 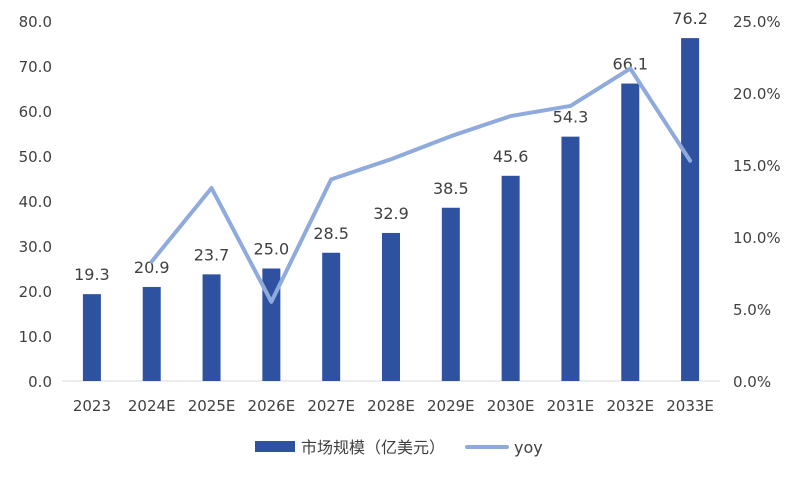 What do you see at coordinates (757, 166) in the screenshot?
I see `right-axis-tick-label: 15.0%` at bounding box center [757, 166].